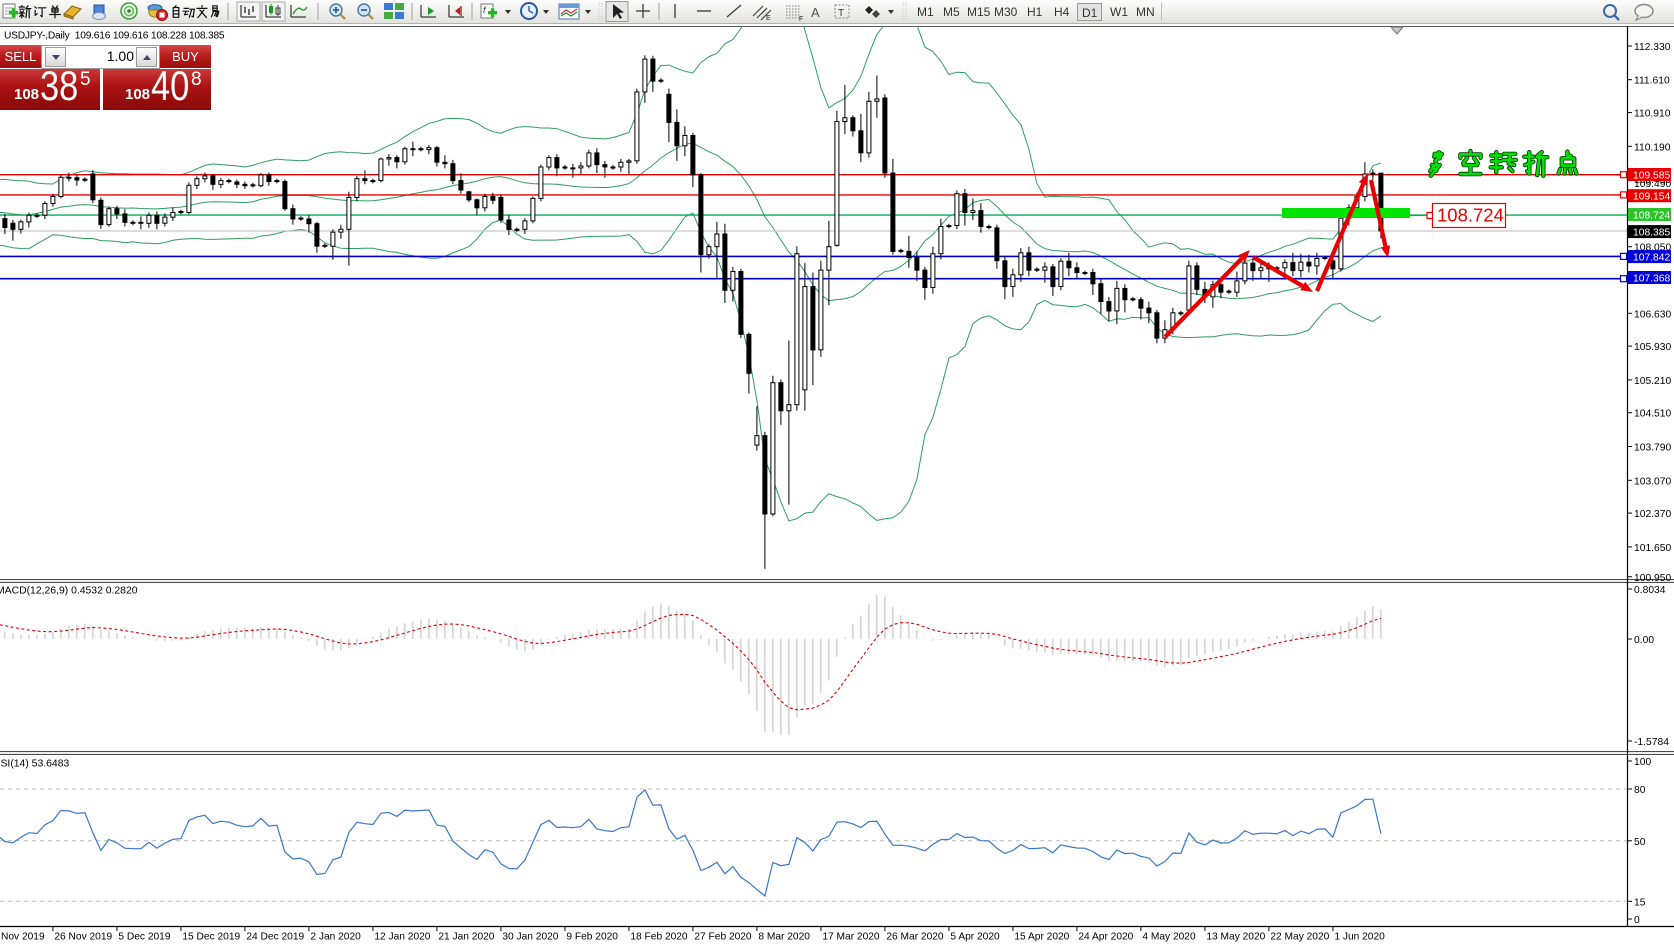  What do you see at coordinates (1640, 902) in the screenshot?
I see `svg-text: 15` at bounding box center [1640, 902].